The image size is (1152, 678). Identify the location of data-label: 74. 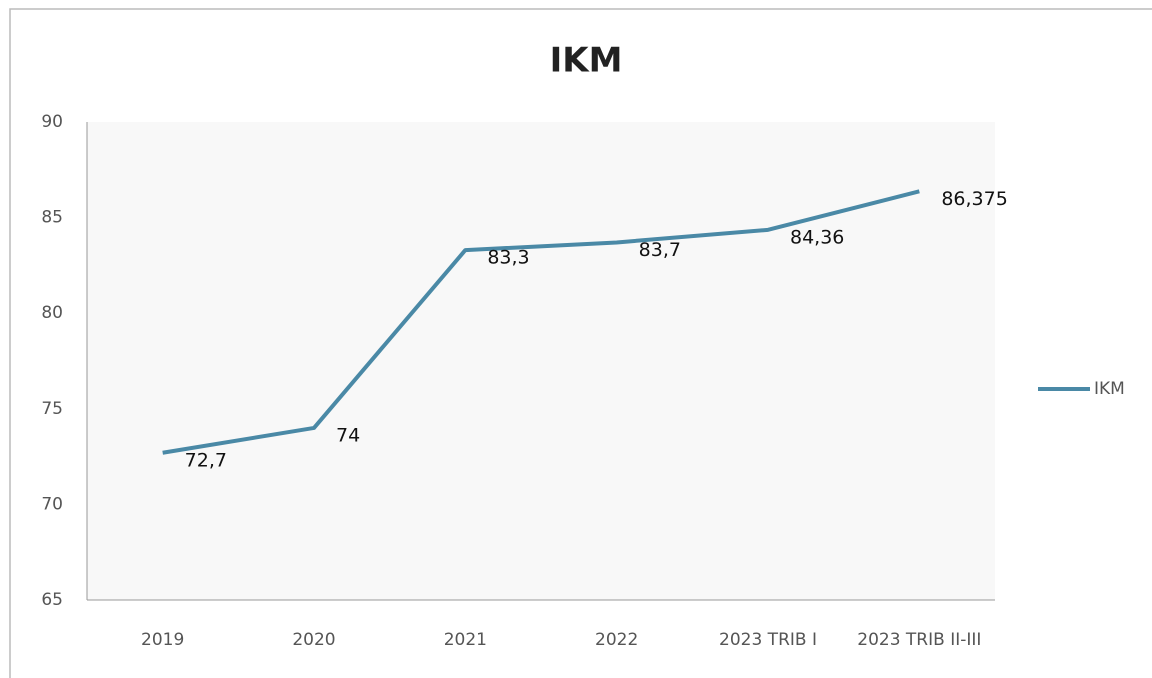
(348, 435).